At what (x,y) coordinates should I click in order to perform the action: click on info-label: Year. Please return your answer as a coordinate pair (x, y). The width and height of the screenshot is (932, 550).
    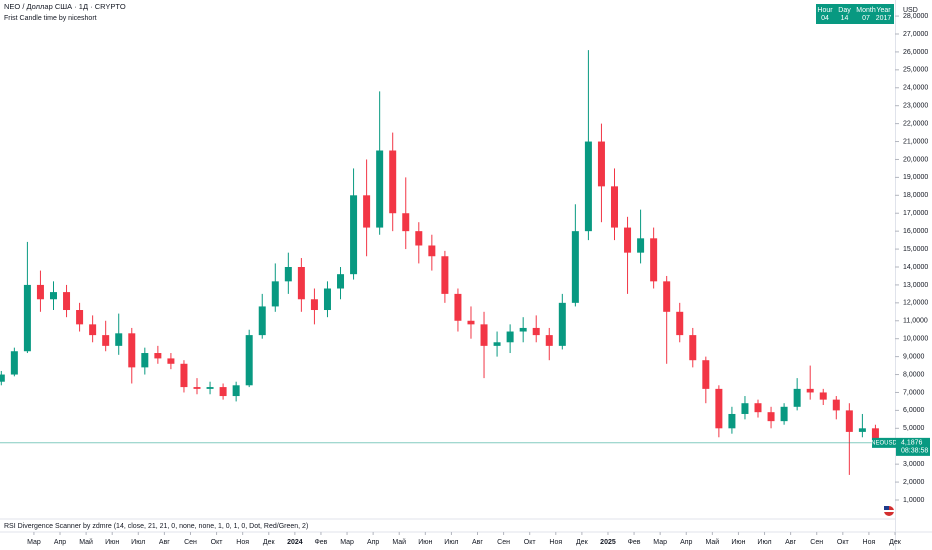
    Looking at the image, I should click on (883, 10).